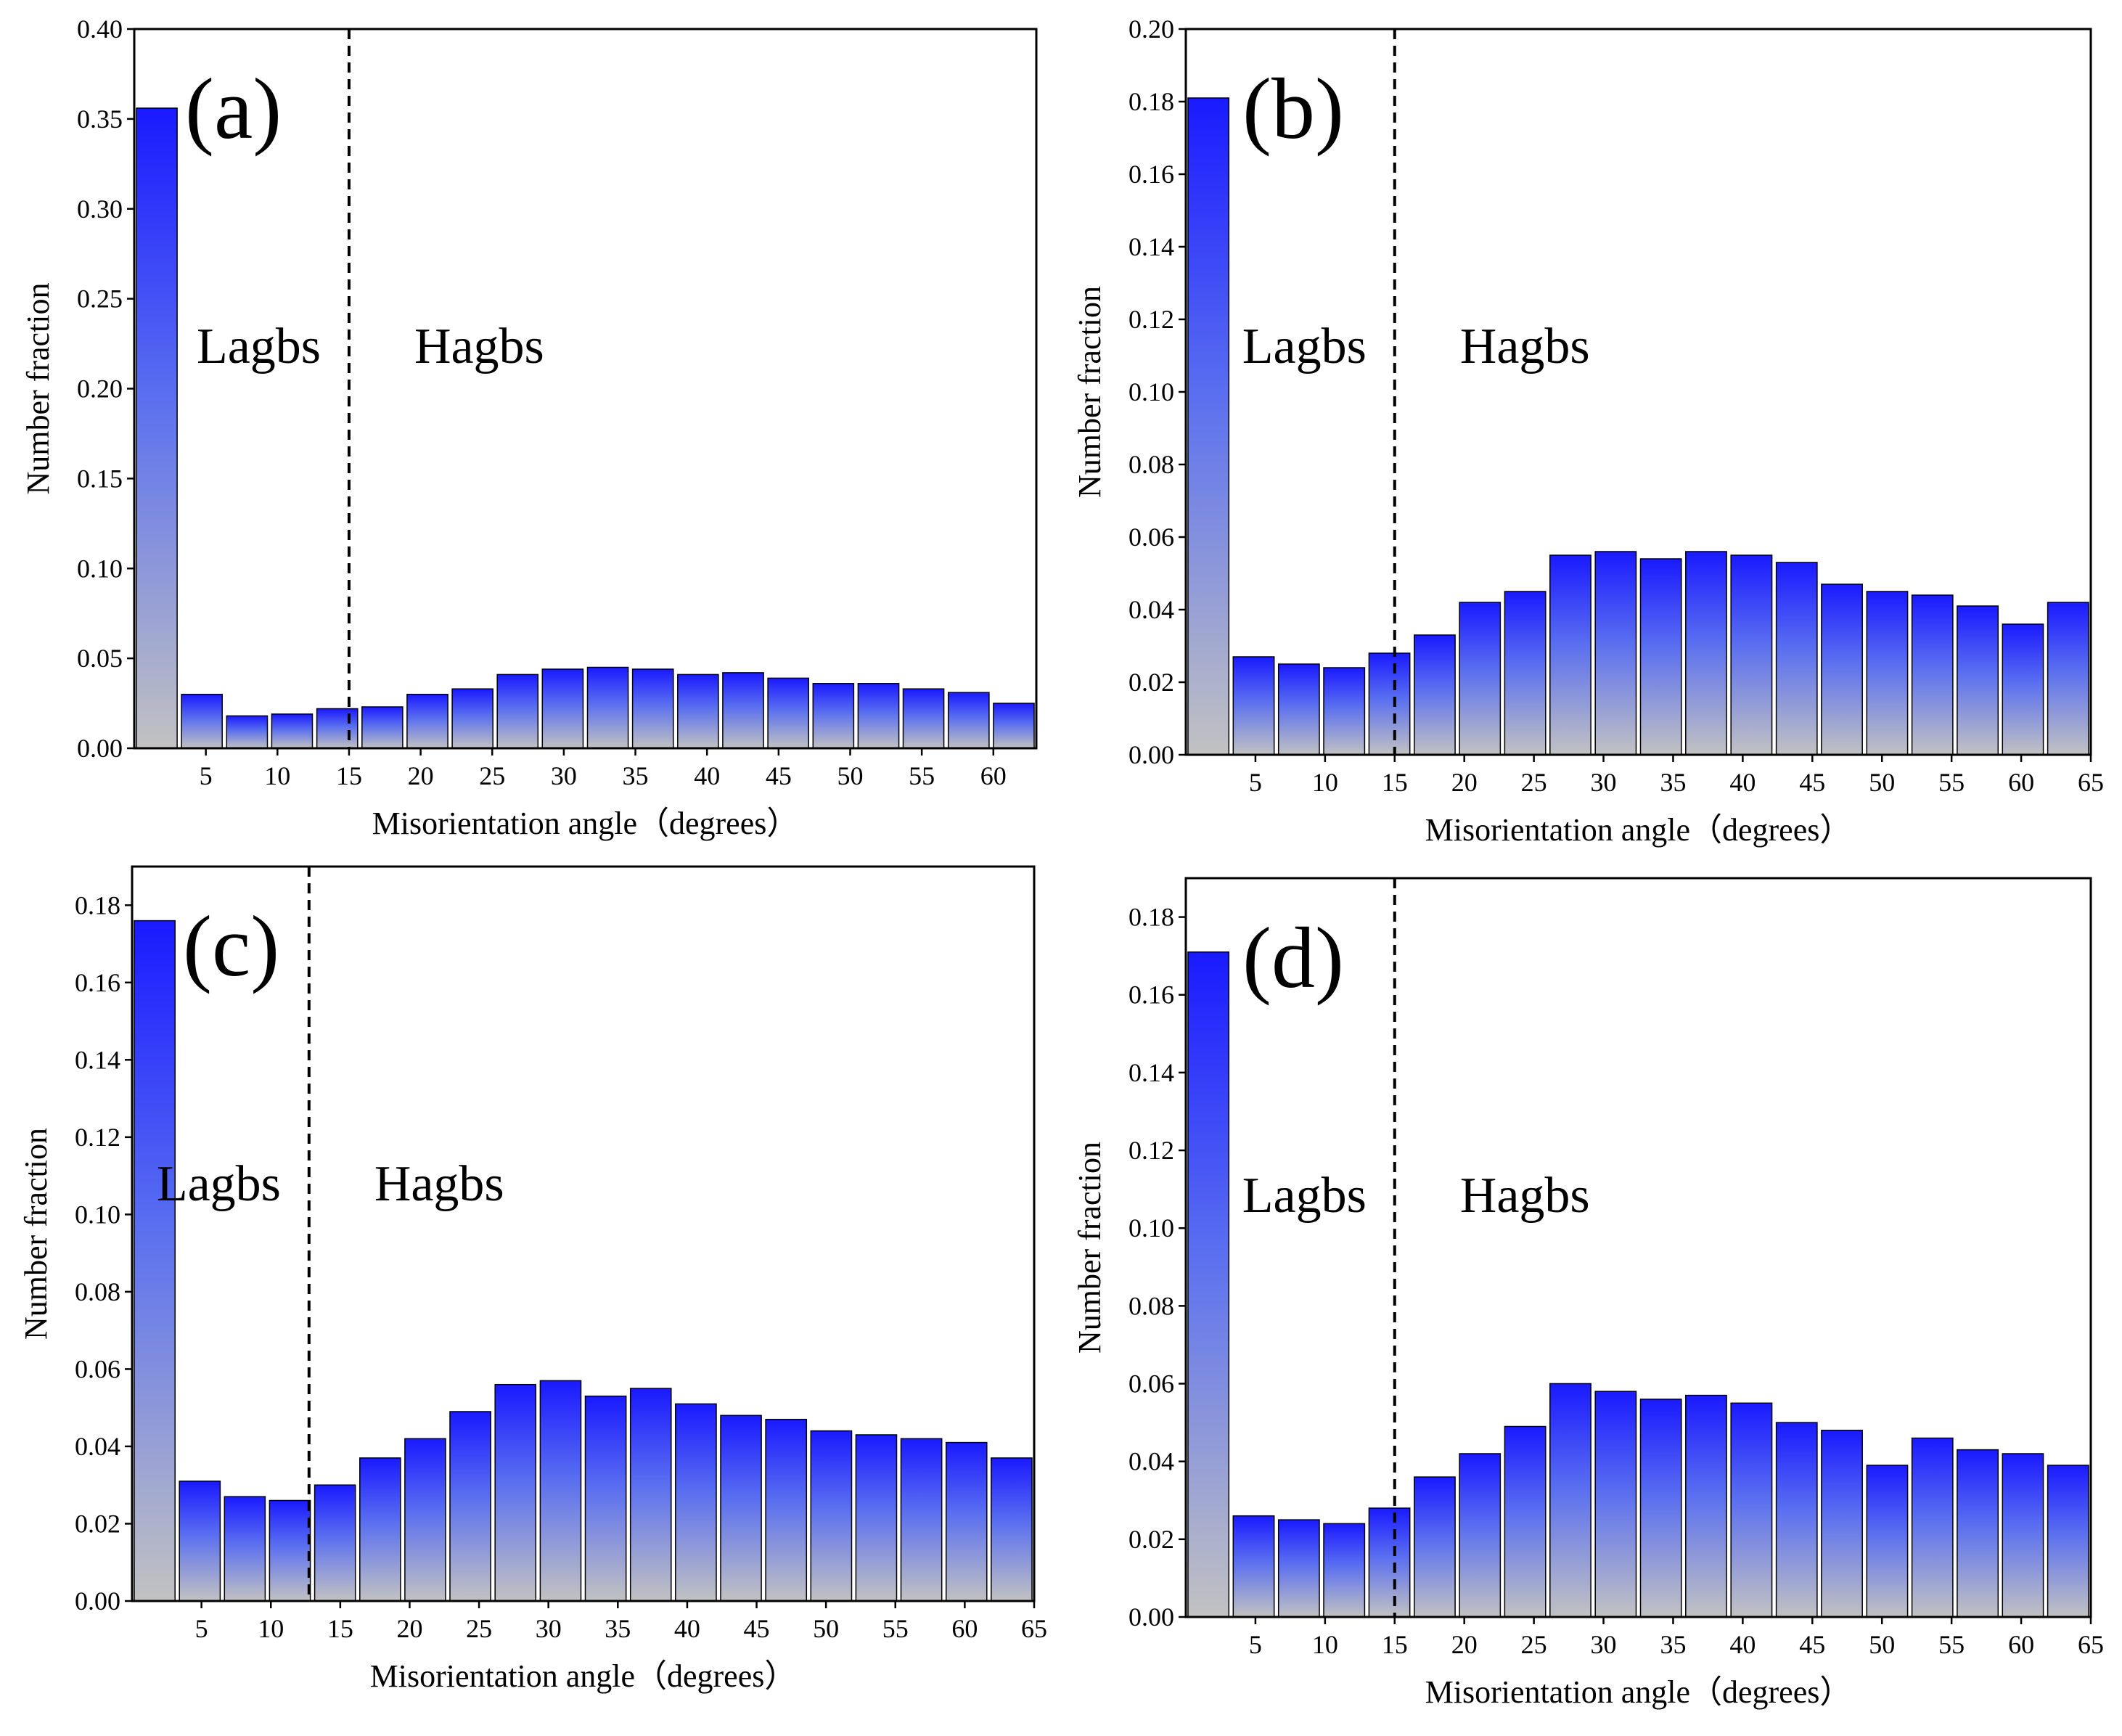  I want to click on y-tick-label: 0.10, so click(100, 568).